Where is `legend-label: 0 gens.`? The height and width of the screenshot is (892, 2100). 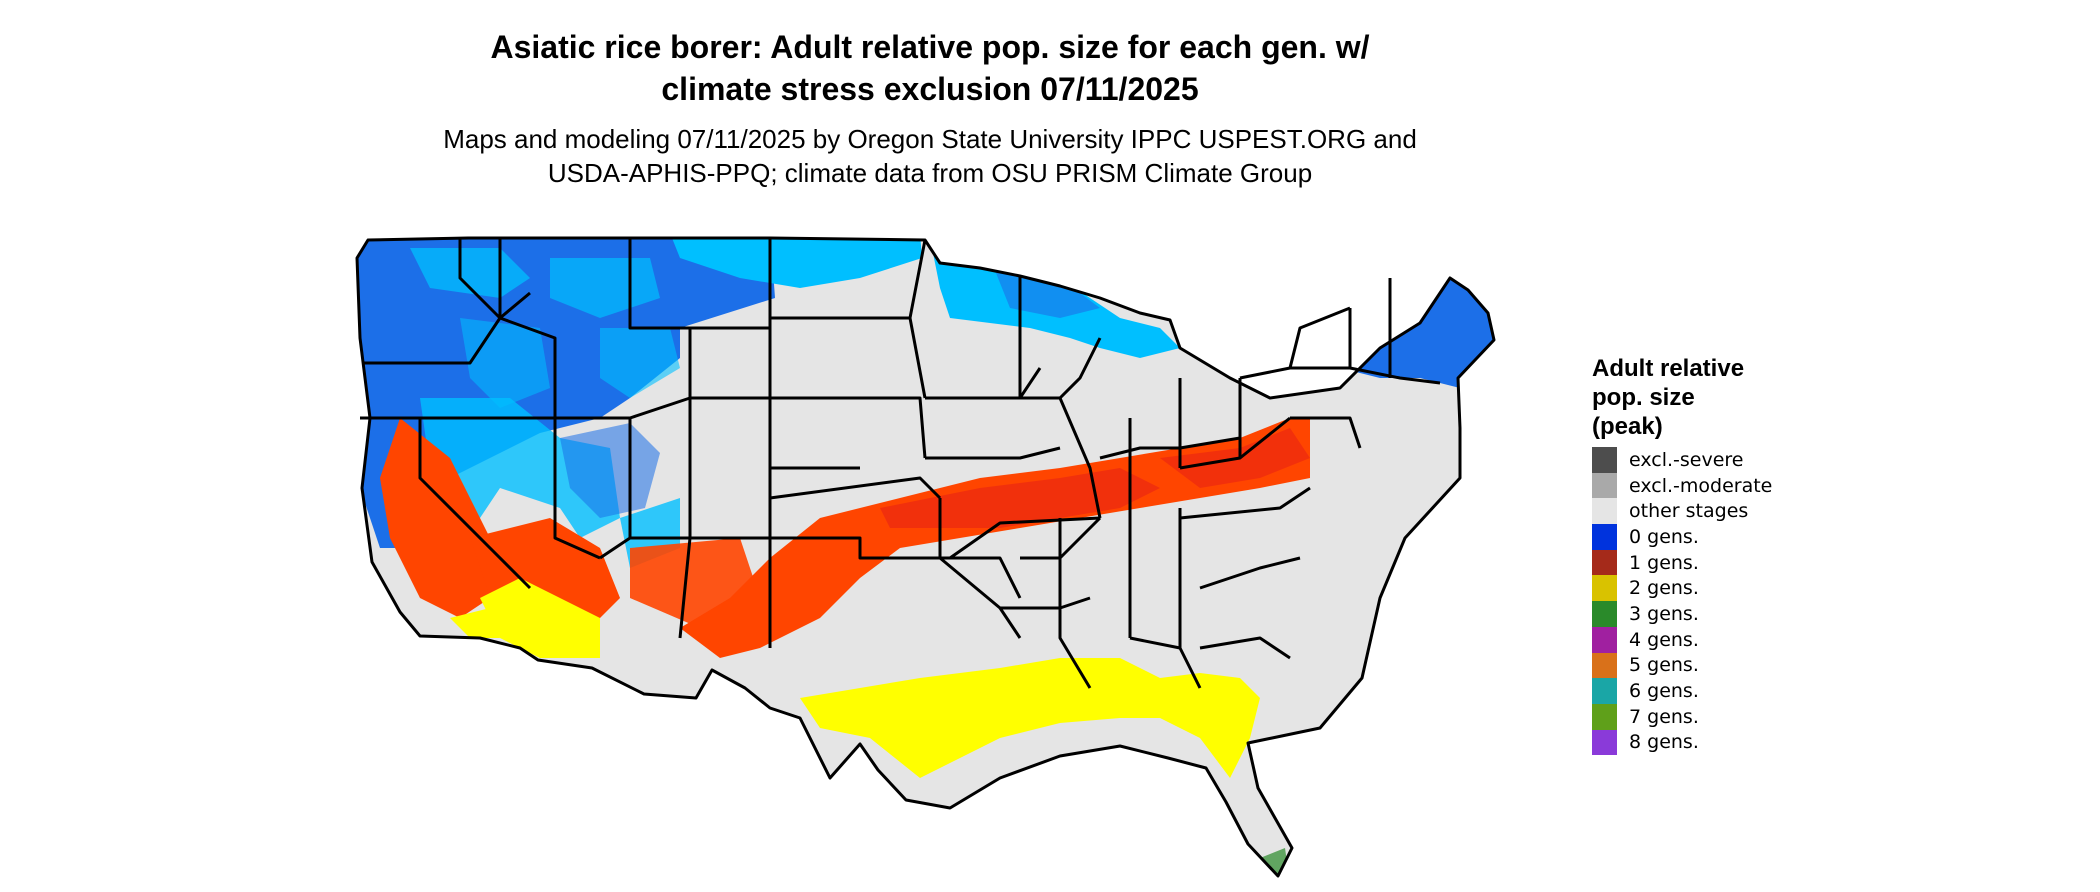
legend-label: 0 gens. is located at coordinates (1664, 536).